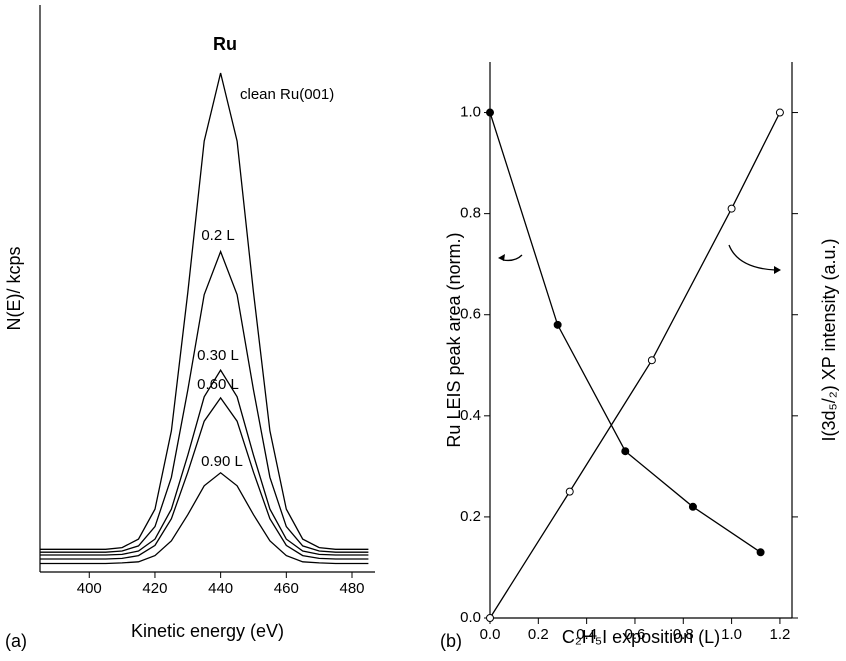 The width and height of the screenshot is (846, 661). Describe the element at coordinates (351, 588) in the screenshot. I see `x-tick-label: 480` at that location.